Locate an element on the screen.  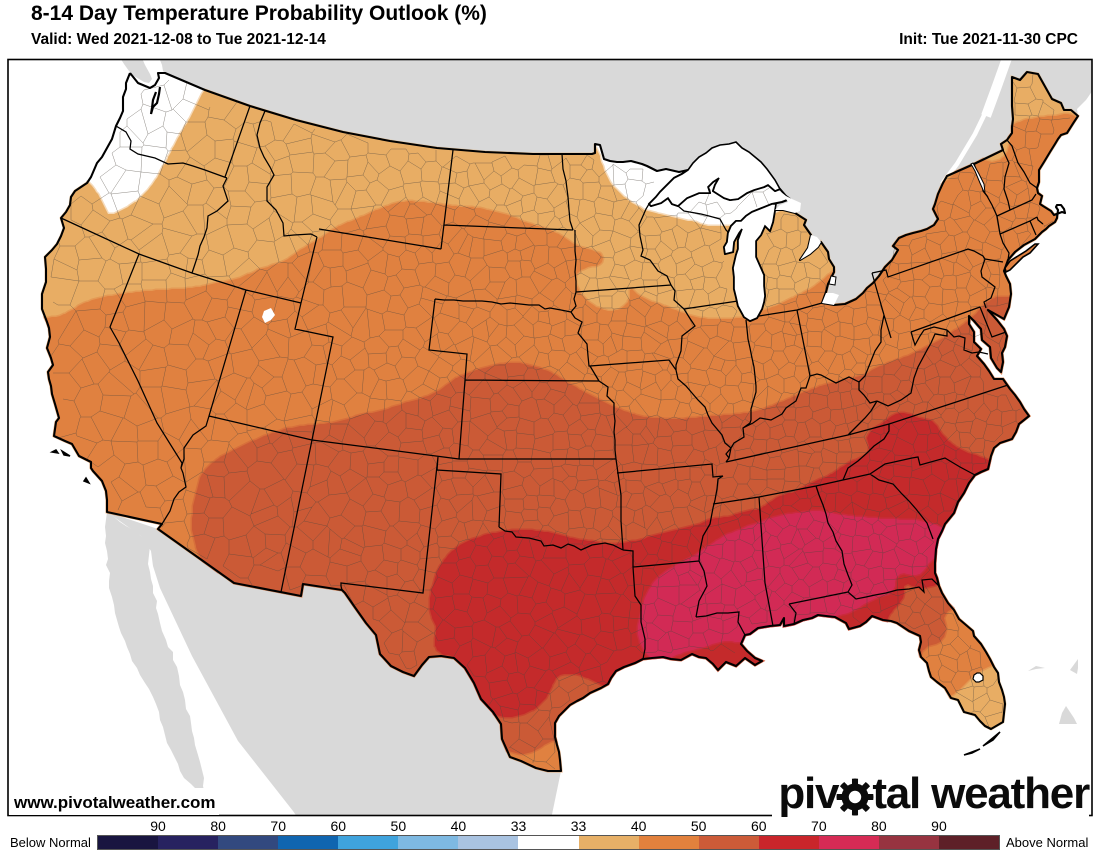
below-normal-label: Below Normal is located at coordinates (50, 842).